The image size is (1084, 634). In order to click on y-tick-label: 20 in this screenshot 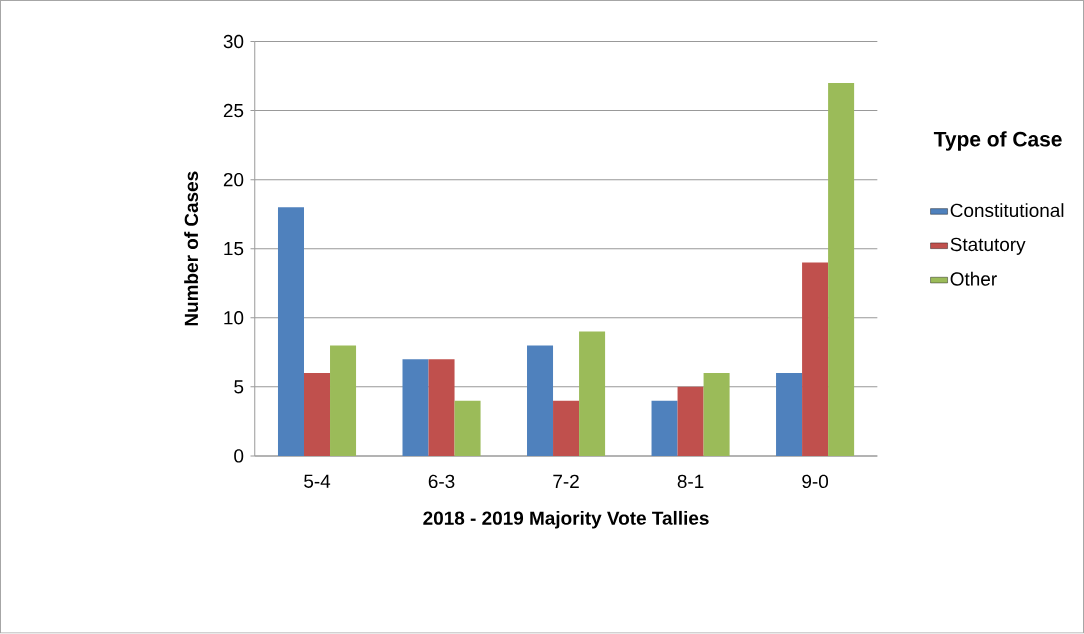, I will do `click(233, 180)`.